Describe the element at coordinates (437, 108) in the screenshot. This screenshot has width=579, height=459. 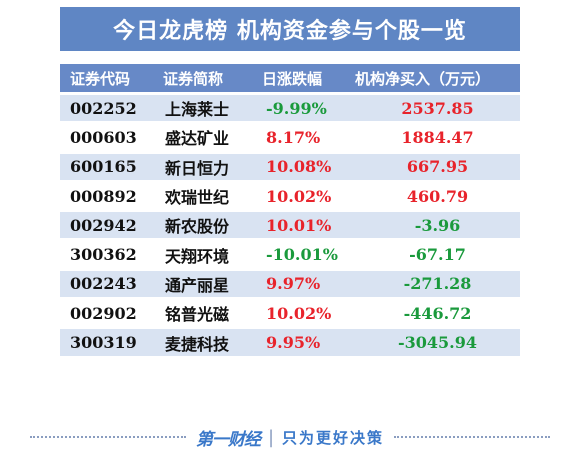
I see `cell-net-buy: 2537.85` at that location.